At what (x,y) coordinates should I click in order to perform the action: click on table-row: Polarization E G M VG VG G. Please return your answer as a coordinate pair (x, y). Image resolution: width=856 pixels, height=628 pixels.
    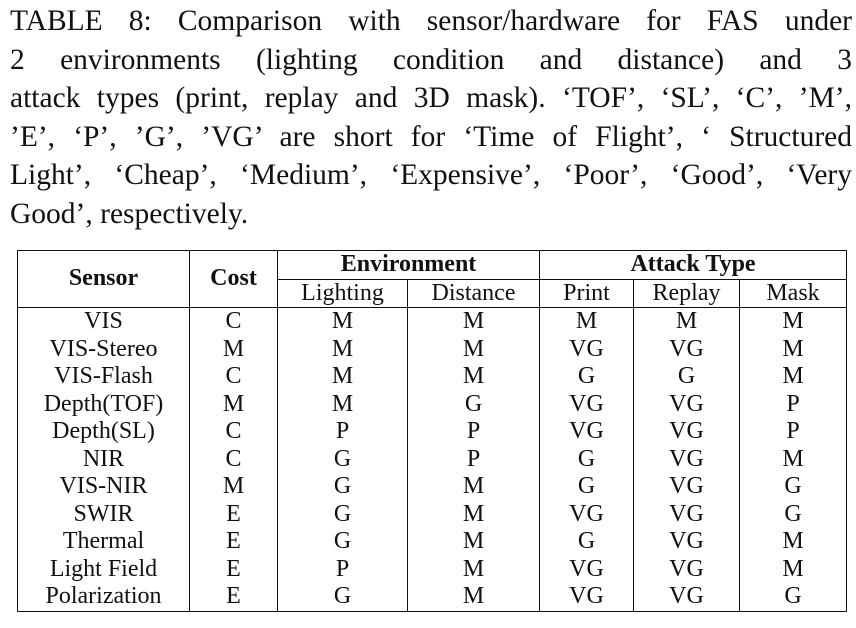
    Looking at the image, I should click on (432, 597).